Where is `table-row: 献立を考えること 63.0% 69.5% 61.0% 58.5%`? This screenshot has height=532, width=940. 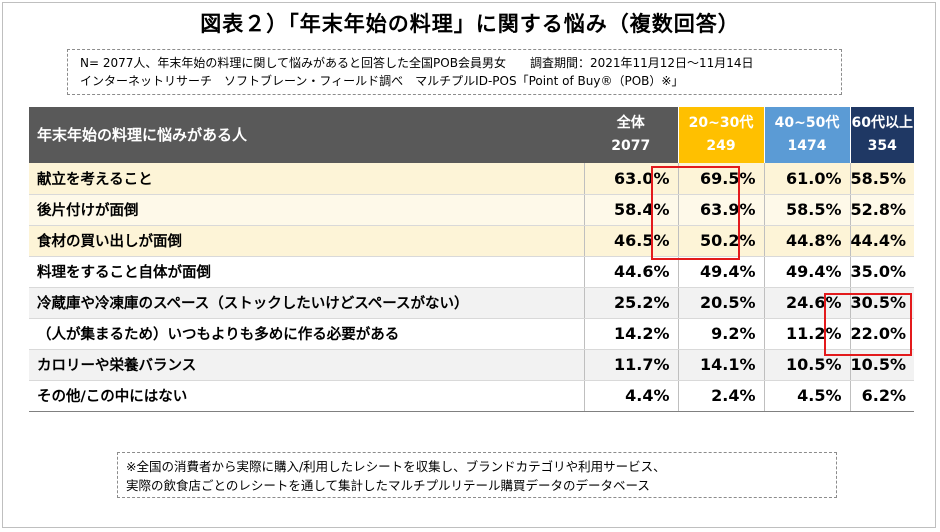
table-row: 献立を考えること 63.0% 69.5% 61.0% 58.5% is located at coordinates (471, 179).